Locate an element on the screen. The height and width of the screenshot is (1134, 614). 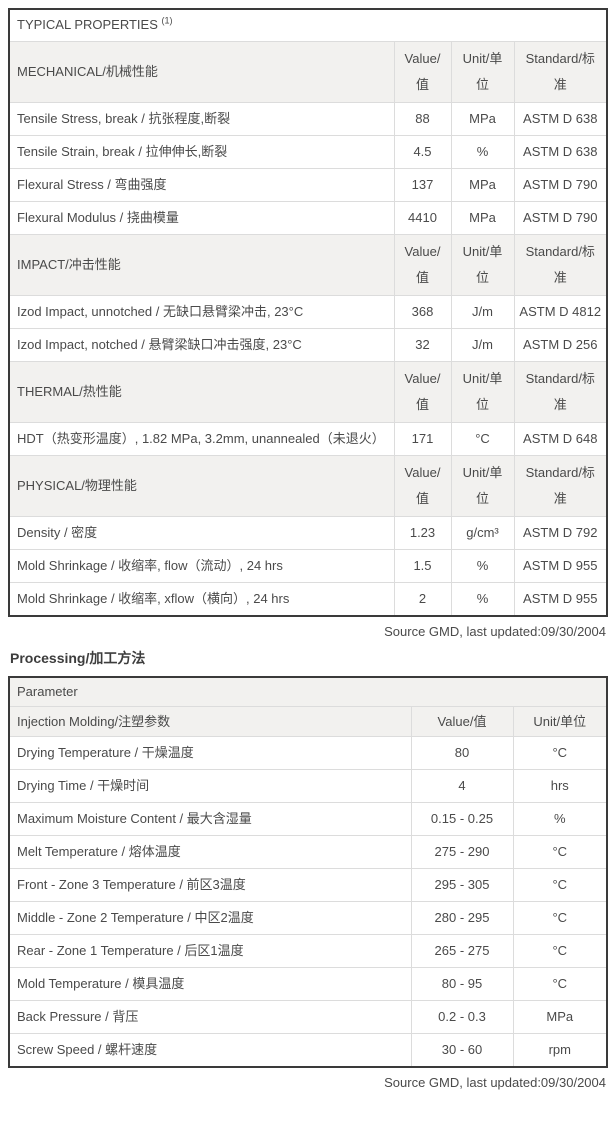
injection-molding-header-row: Injection Molding/注塑参数 Value/值 Unit/单位 is located at coordinates (308, 721).